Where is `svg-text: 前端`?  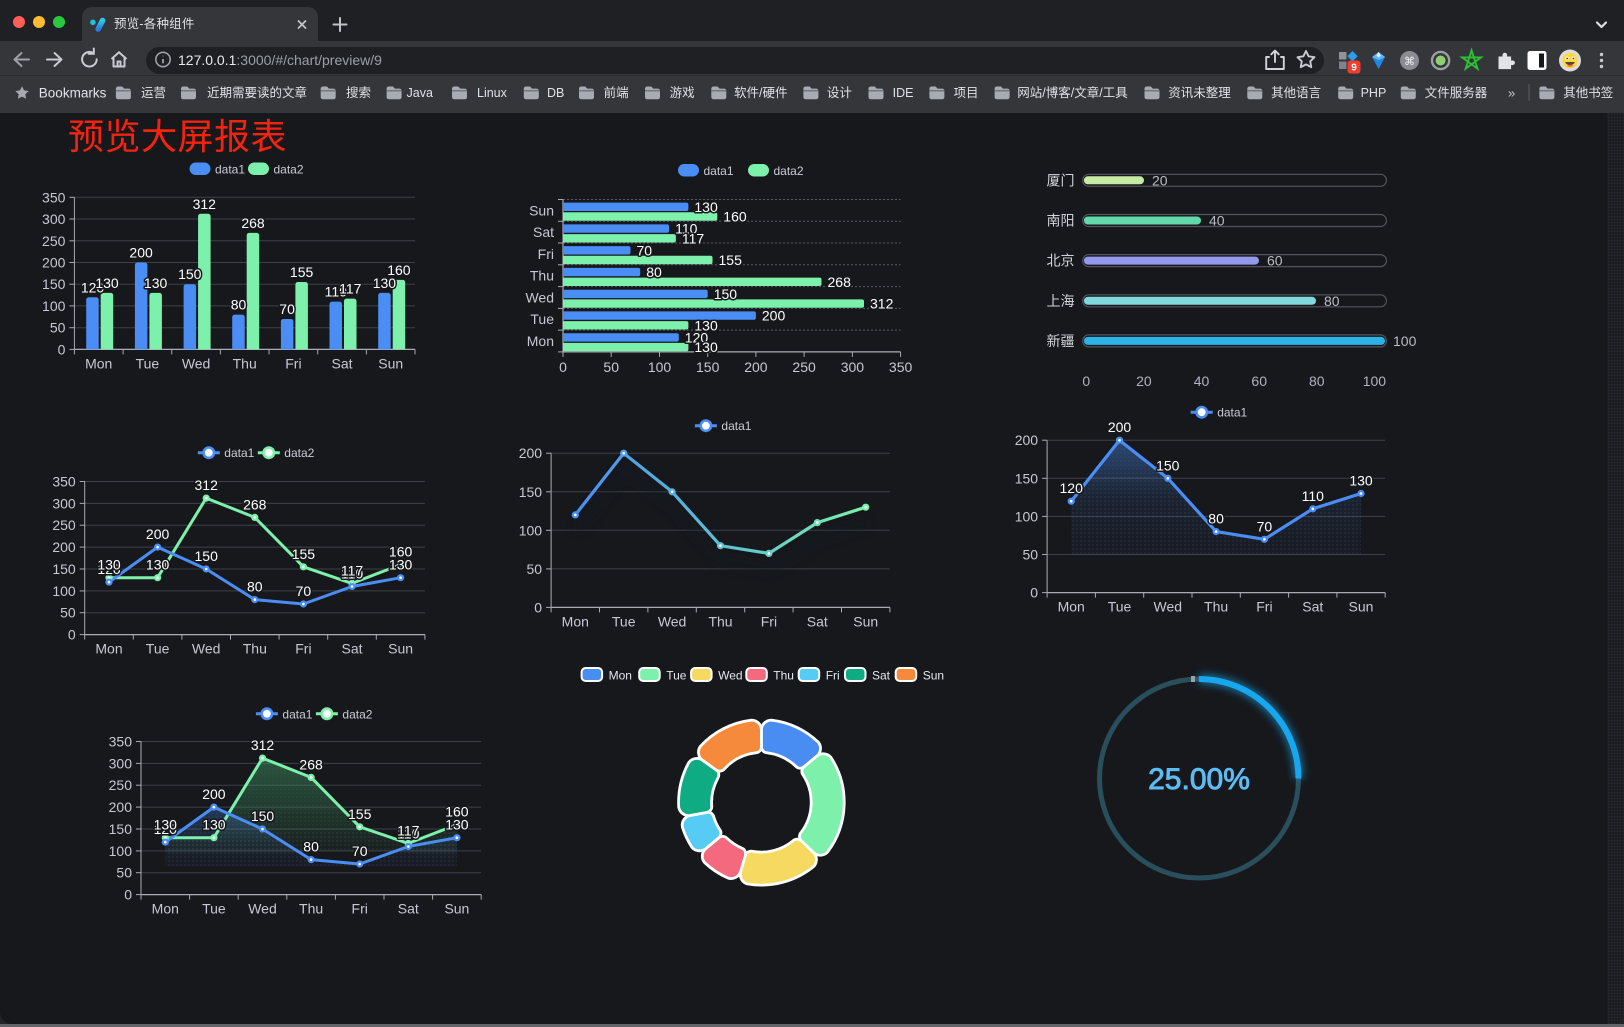 svg-text: 前端 is located at coordinates (616, 92).